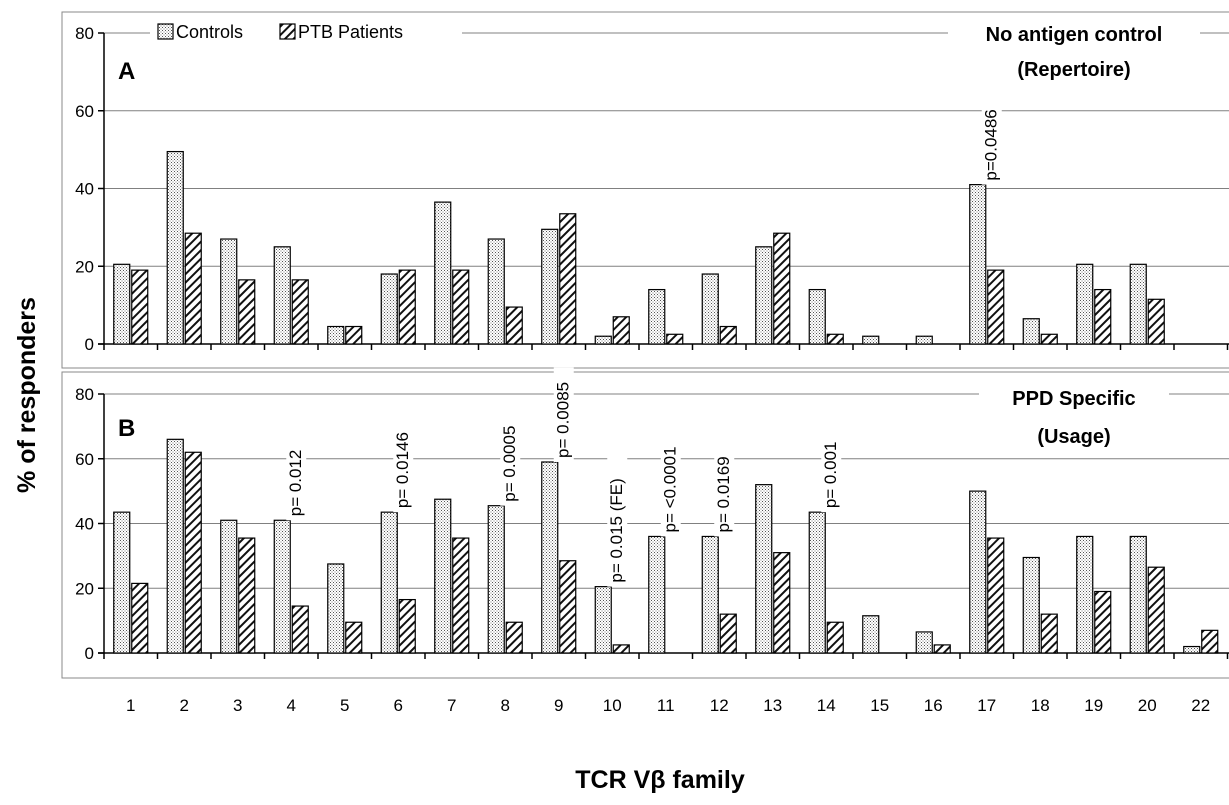 This screenshot has width=1229, height=805. I want to click on legend-swatch-controls, so click(165, 31).